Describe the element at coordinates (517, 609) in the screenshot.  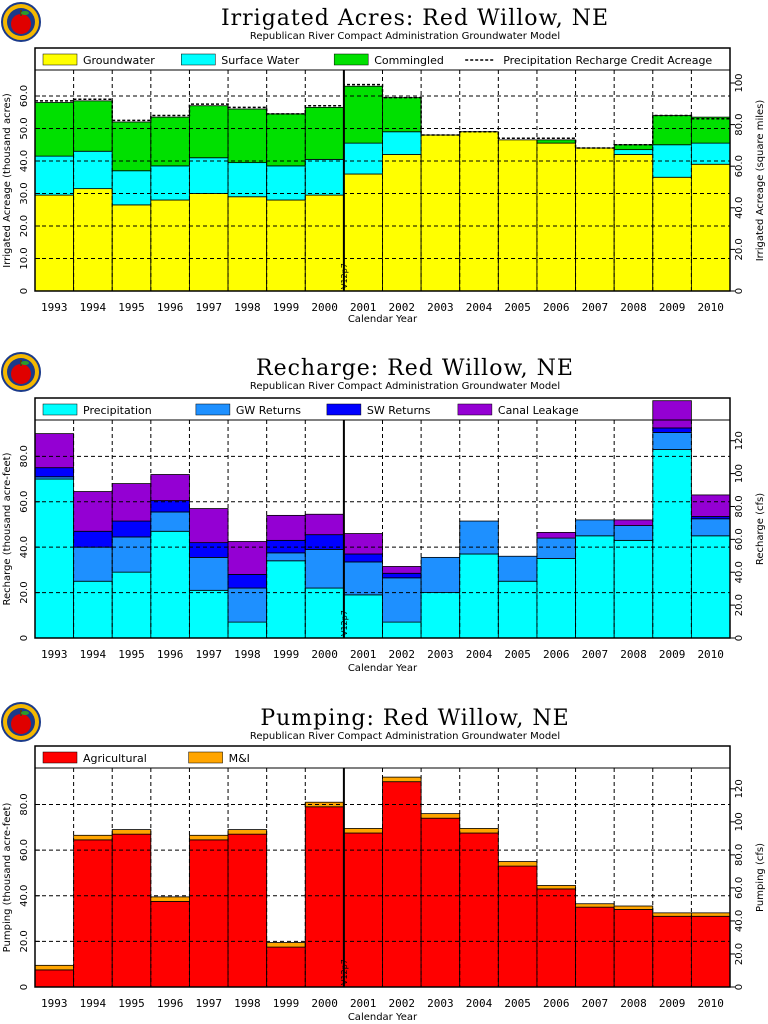
I see `bar-precipitation-2005` at that location.